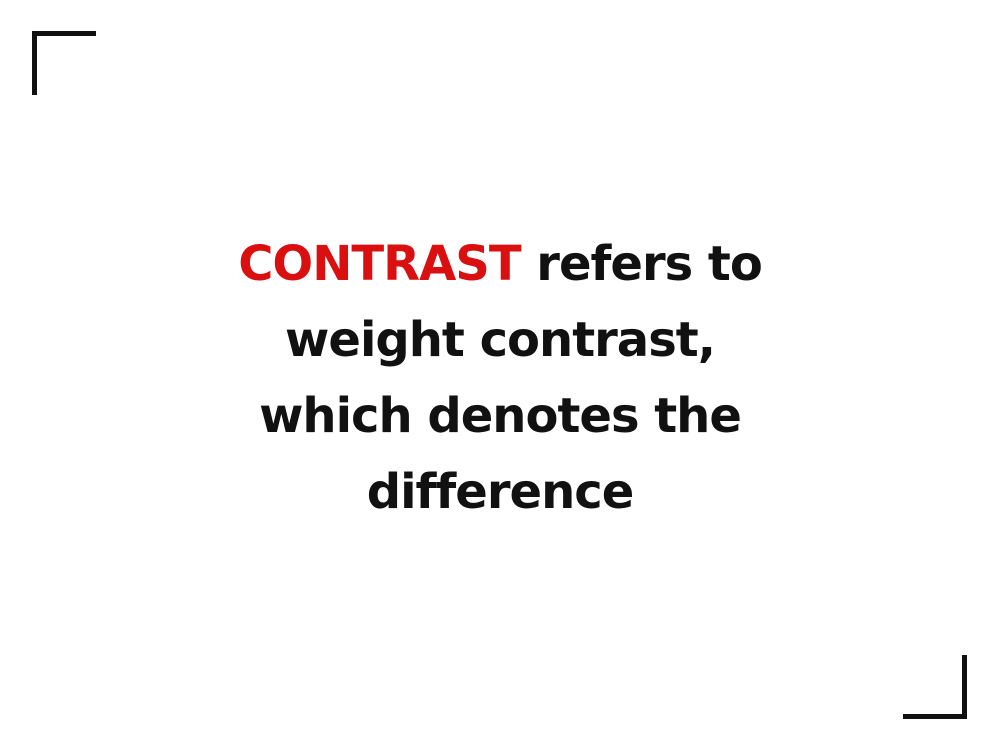 The height and width of the screenshot is (750, 1000). What do you see at coordinates (379, 264) in the screenshot?
I see `accent-word: CONTRAST` at bounding box center [379, 264].